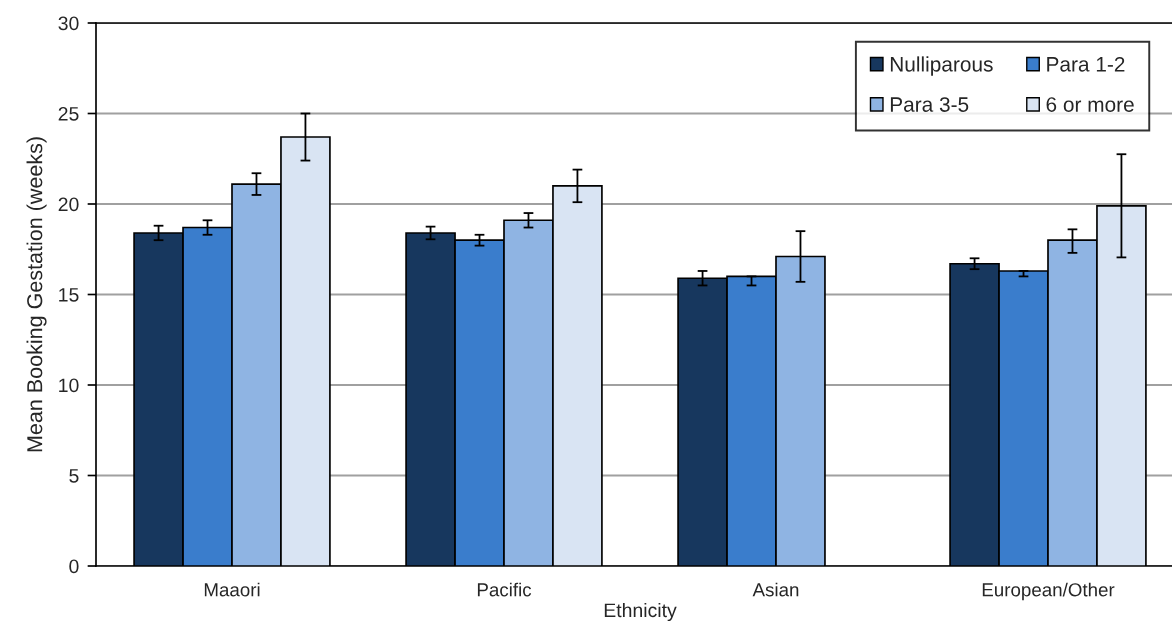 The image size is (1172, 635). What do you see at coordinates (232, 589) in the screenshot?
I see `x-tick-label: Maaori` at bounding box center [232, 589].